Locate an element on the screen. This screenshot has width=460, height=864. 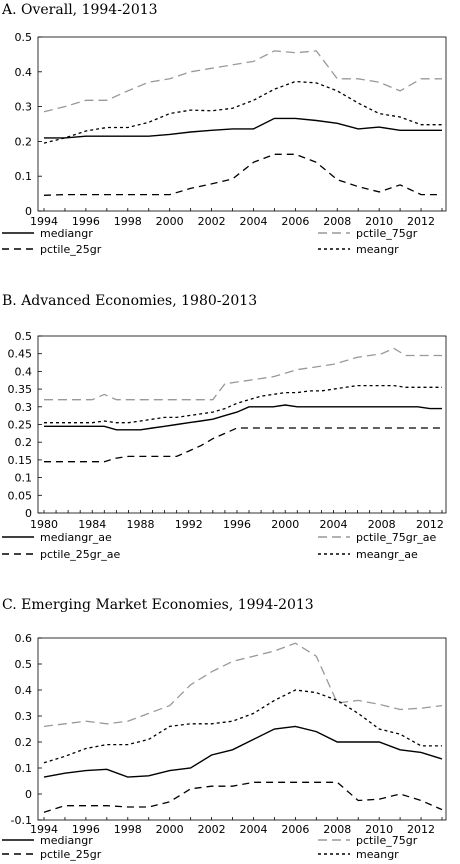
y-tick-label: 0.6 is located at coordinates (24, 638).